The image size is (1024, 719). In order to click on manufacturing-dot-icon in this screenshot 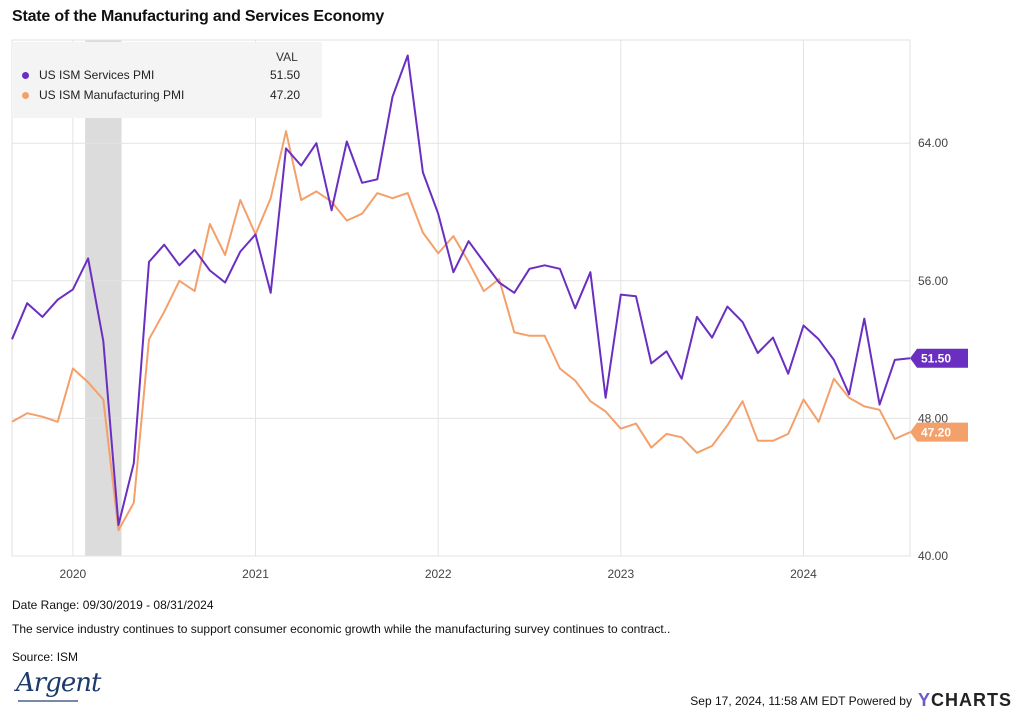, I will do `click(25, 95)`.